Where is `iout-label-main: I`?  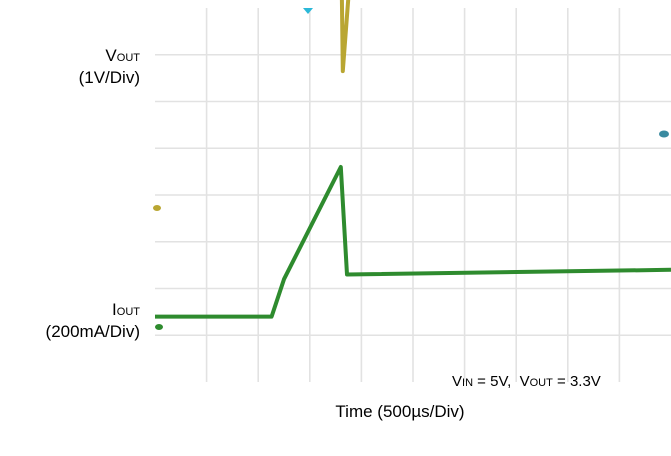 iout-label-main: I is located at coordinates (114, 309).